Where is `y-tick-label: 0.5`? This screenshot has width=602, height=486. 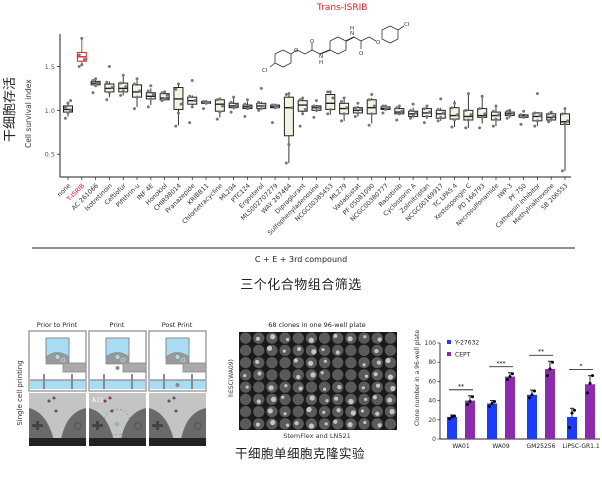 y-tick-label: 0.5 is located at coordinates (50, 155).